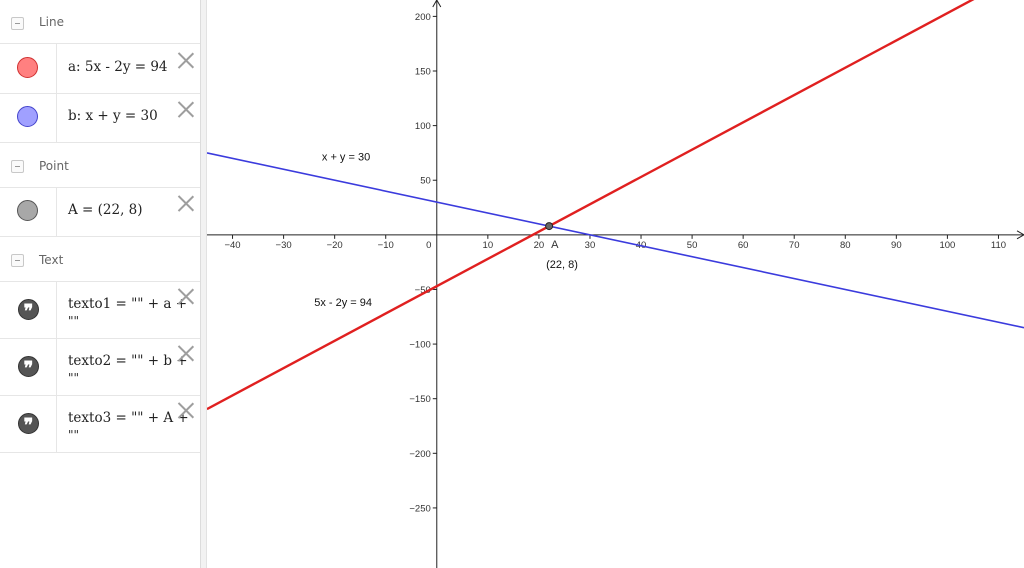  Describe the element at coordinates (423, 126) in the screenshot. I see `y-tick-label: 100` at that location.